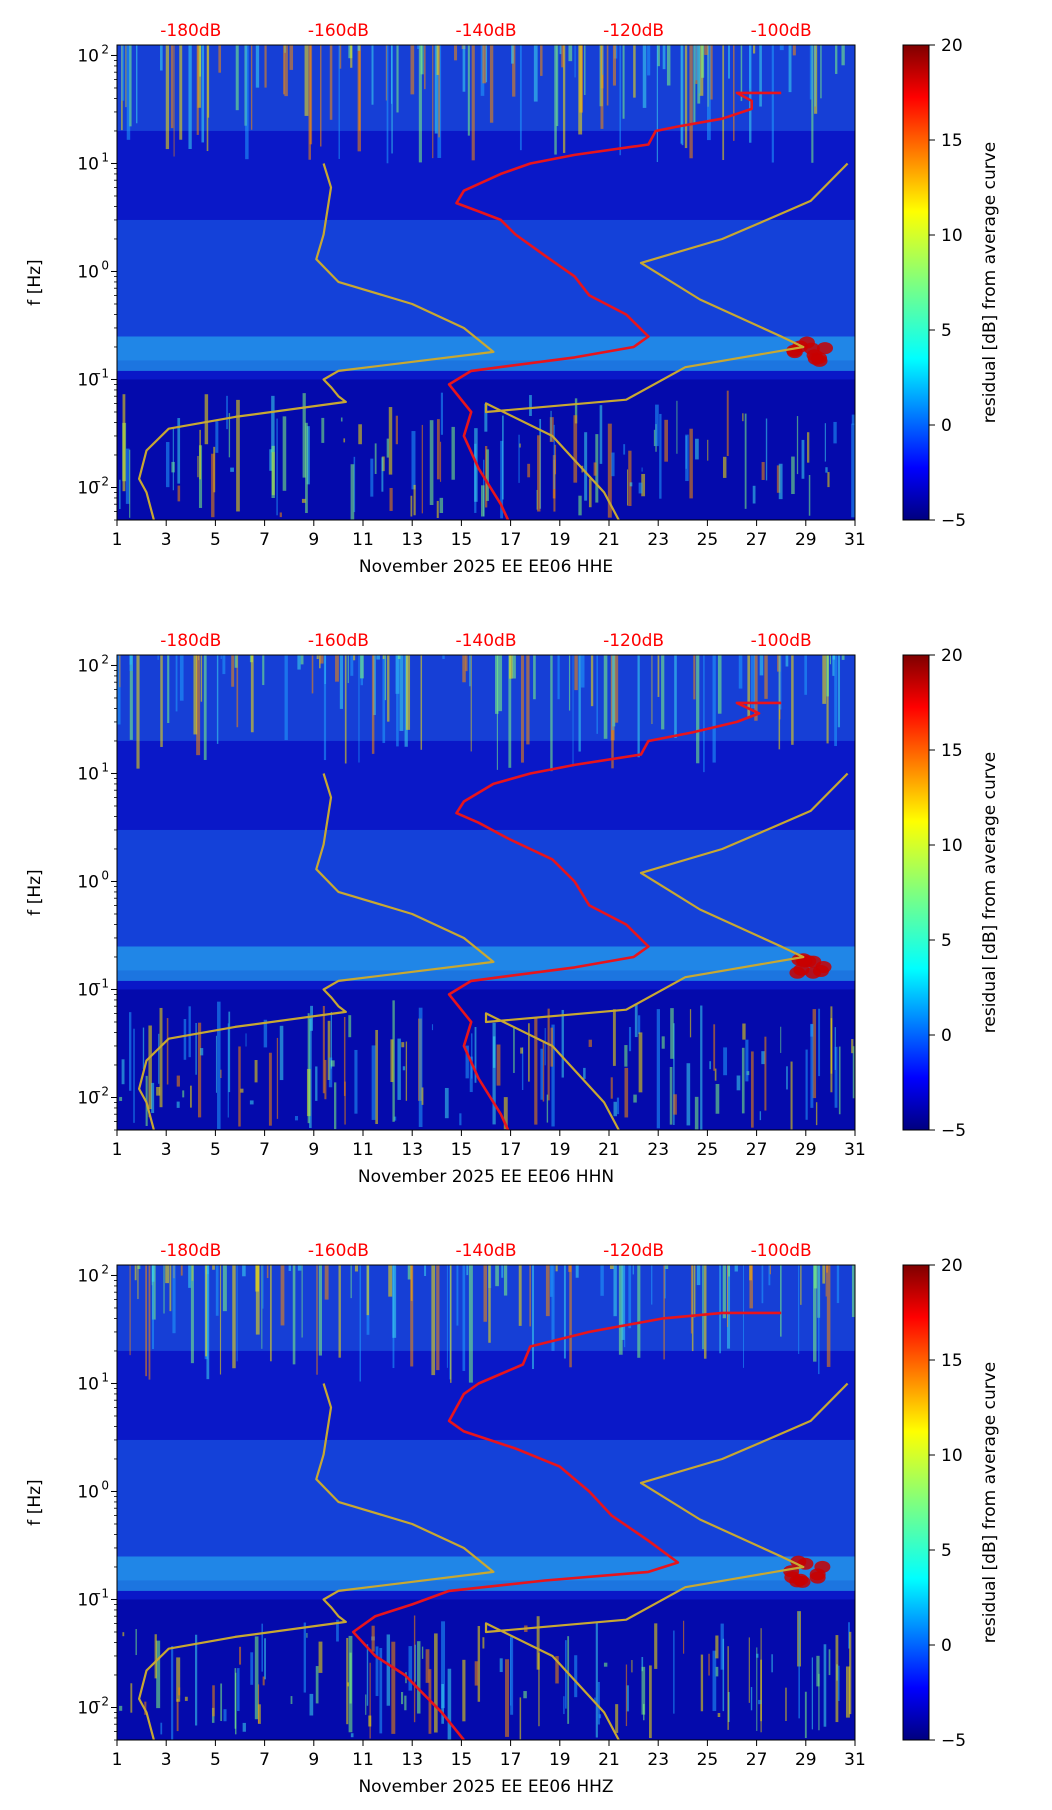  What do you see at coordinates (566, 1525) in the screenshot?
I see `psd-curve` at bounding box center [566, 1525].